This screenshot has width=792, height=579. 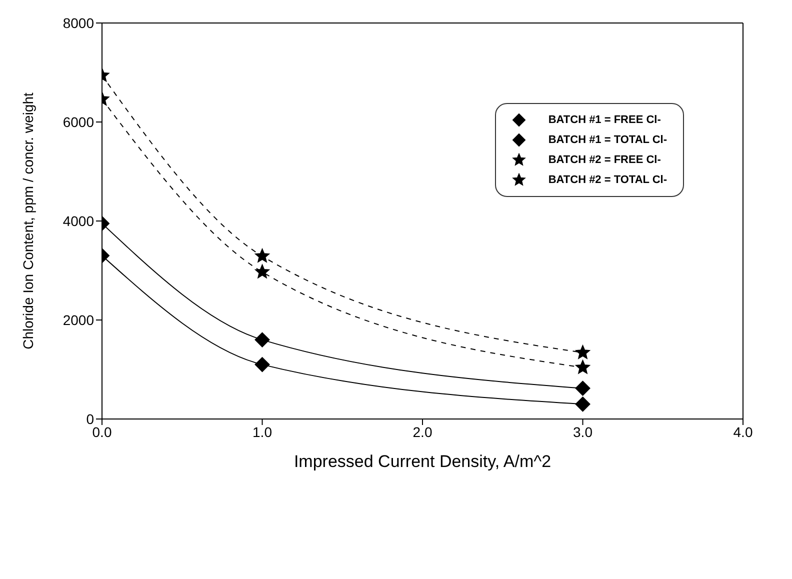 I want to click on x-axis-title: Impressed Current Density, A/m^2, so click(x=423, y=461).